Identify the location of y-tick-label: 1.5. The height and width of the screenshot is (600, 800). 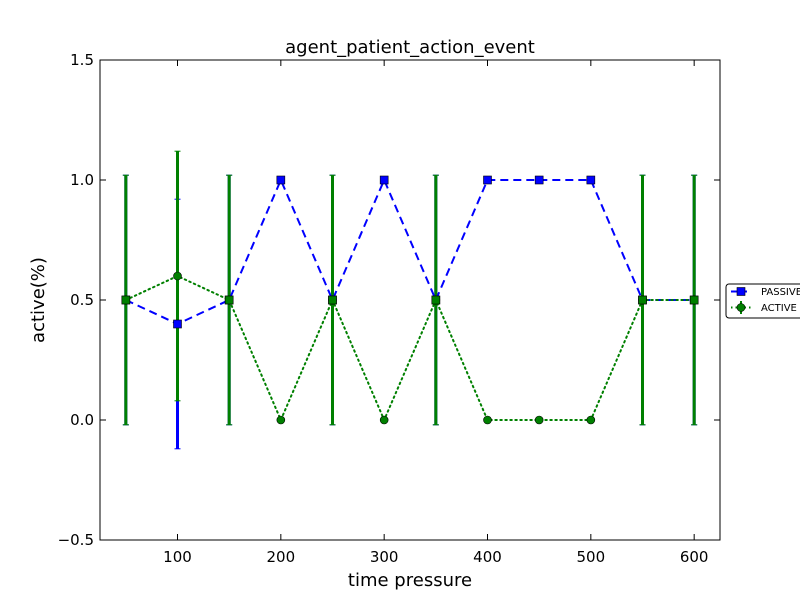
(82, 60).